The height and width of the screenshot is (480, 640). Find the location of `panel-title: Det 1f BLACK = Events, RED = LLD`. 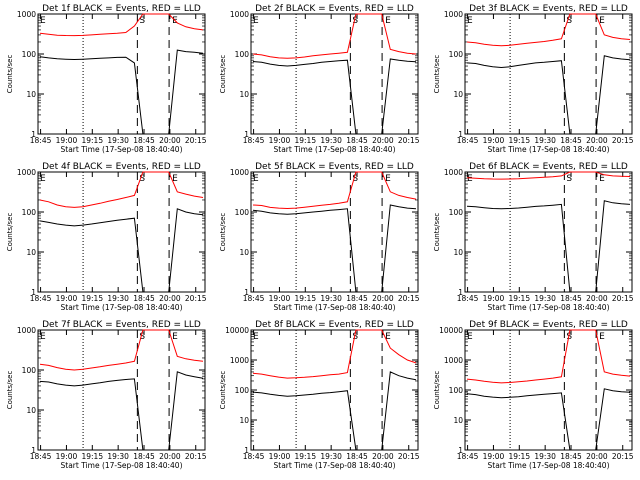

panel-title: Det 1f BLACK = Events, RED = LLD is located at coordinates (121, 9).